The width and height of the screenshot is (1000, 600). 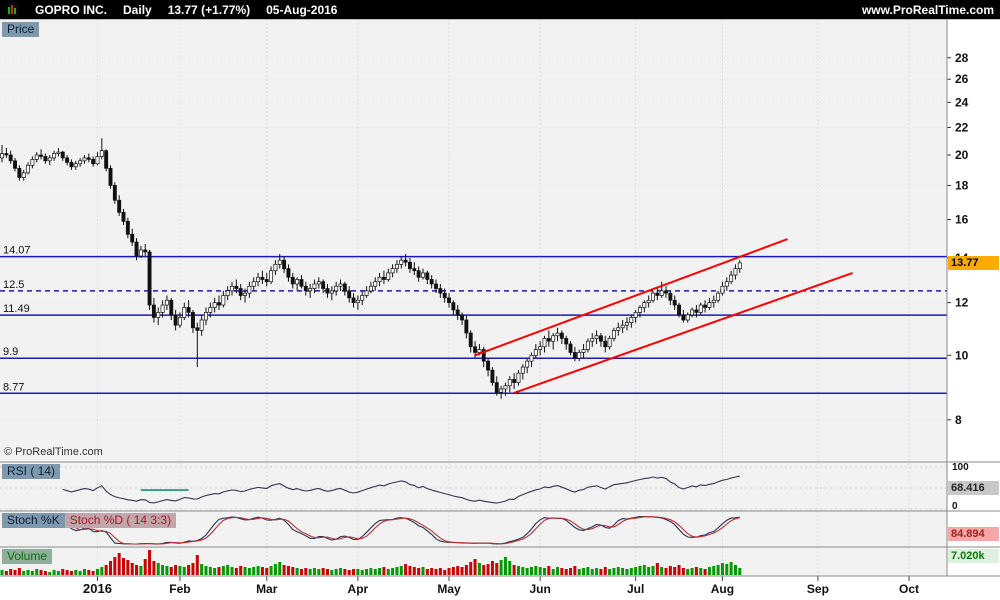 What do you see at coordinates (302, 9) in the screenshot?
I see `date-label: 05-Aug-2016` at bounding box center [302, 9].